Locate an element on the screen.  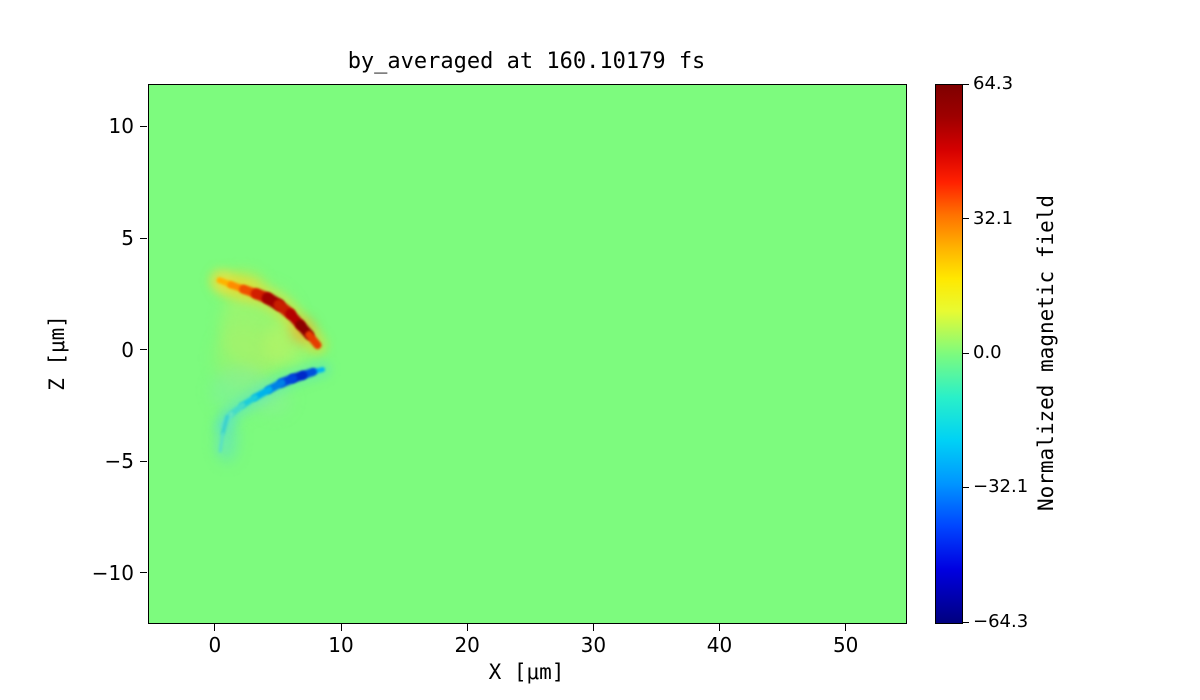
x-tick-label: 20 is located at coordinates (467, 645).